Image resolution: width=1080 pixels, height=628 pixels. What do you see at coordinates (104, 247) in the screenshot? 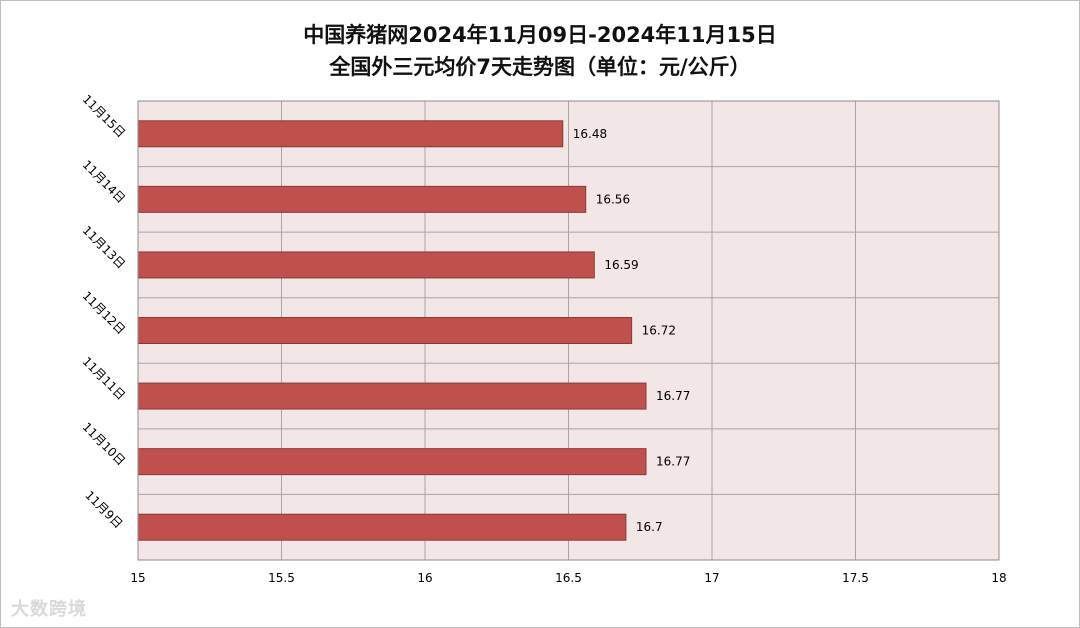
I see `category-label: 11月13日` at bounding box center [104, 247].